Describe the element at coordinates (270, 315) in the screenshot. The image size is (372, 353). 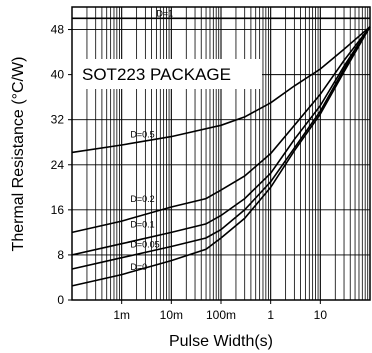
I see `x-tick-label: 1` at that location.